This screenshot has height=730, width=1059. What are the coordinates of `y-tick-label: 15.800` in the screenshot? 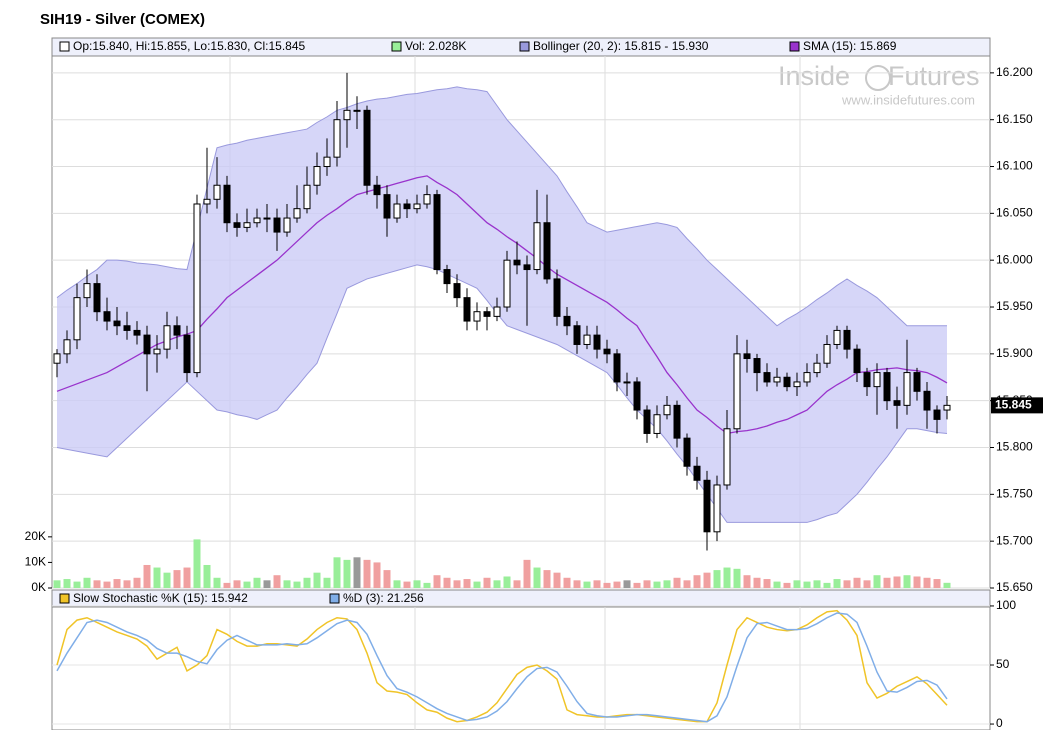 It's located at (1014, 447).